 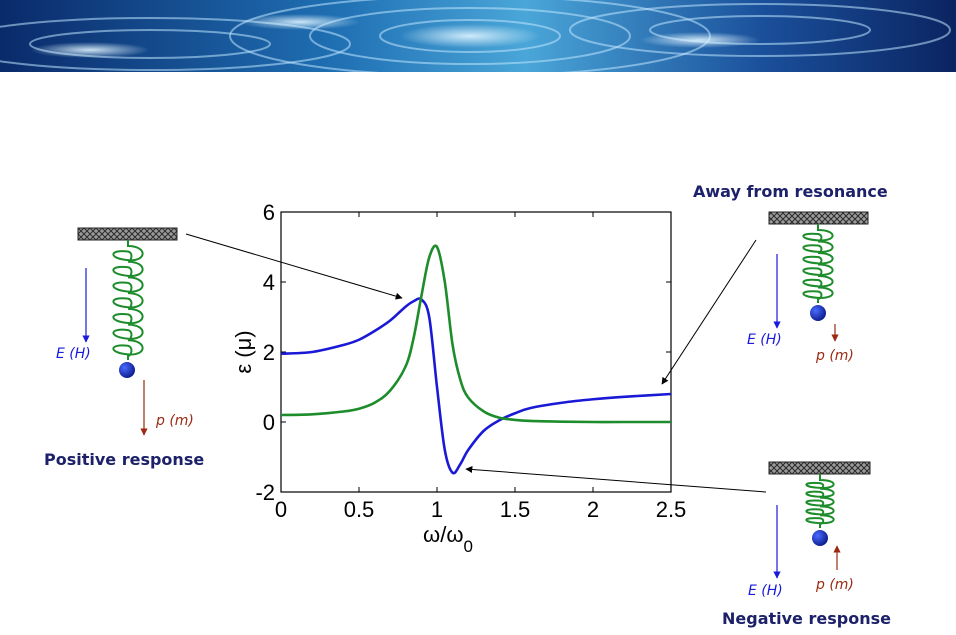 I want to click on mu-resonance-curve, so click(x=475, y=334).